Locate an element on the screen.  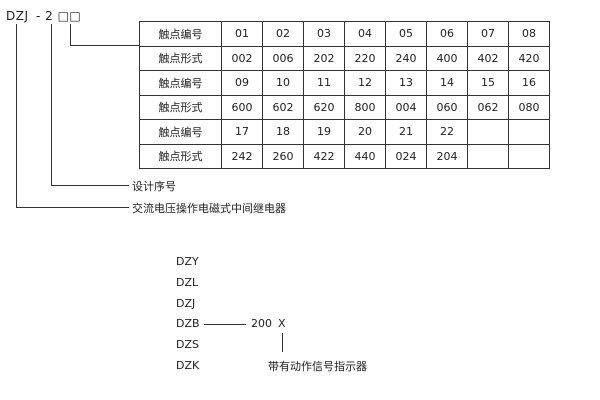
table-cell: 402 is located at coordinates (488, 58).